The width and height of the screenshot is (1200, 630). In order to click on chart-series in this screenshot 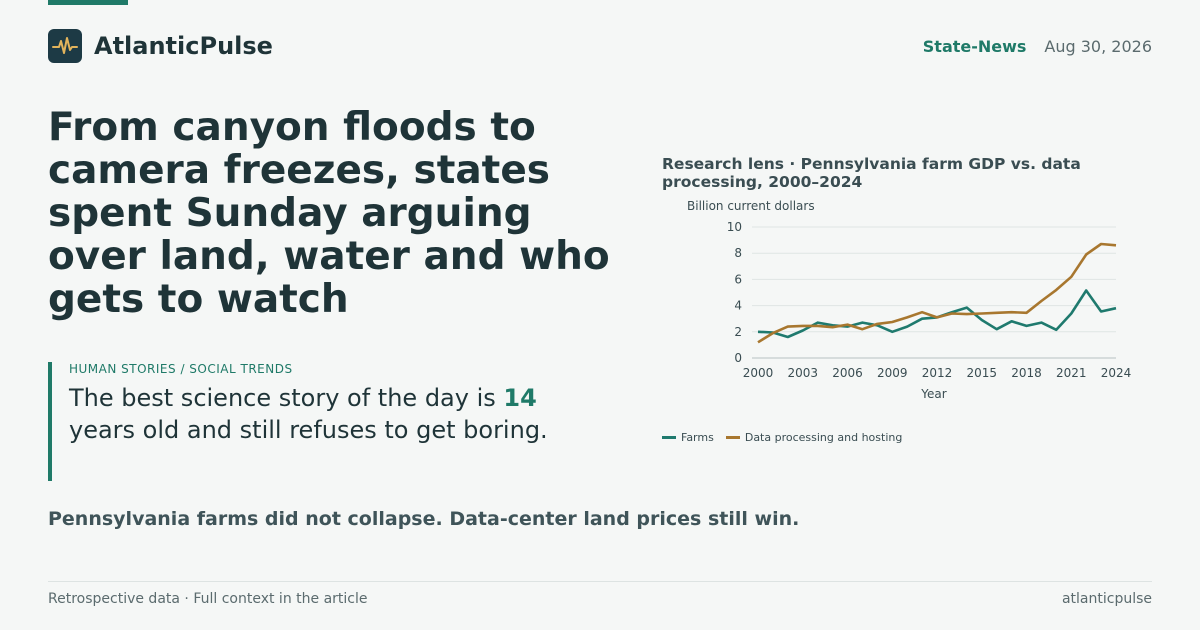, I will do `click(937, 293)`.